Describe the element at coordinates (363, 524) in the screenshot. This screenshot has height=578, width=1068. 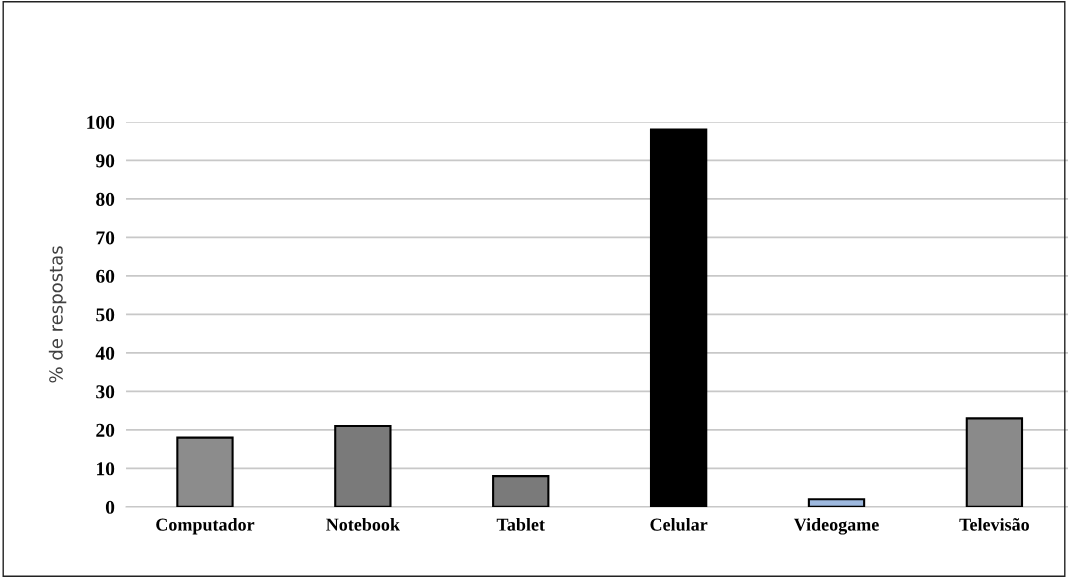
I see `x-tick-label: Notebook` at that location.